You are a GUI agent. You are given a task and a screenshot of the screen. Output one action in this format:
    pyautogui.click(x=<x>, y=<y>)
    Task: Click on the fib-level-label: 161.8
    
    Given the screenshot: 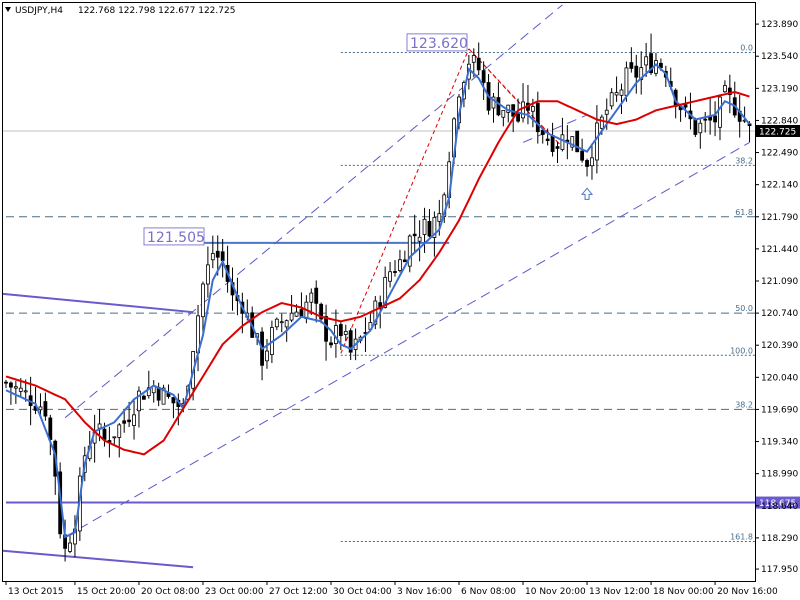 What is the action you would take?
    pyautogui.click(x=741, y=537)
    